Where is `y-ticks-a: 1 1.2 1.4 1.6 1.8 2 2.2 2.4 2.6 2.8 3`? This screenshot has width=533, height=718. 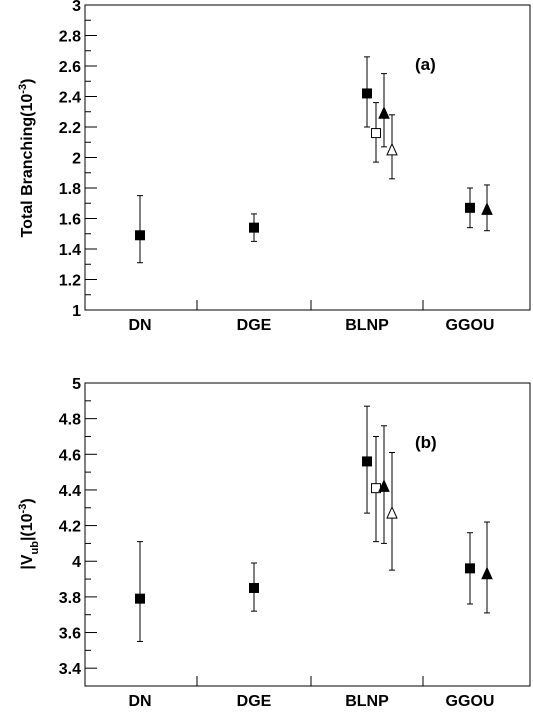 y-ticks-a: 1 1.2 1.4 1.6 1.8 2 2.2 2.4 2.6 2.8 3 is located at coordinates (78, 160).